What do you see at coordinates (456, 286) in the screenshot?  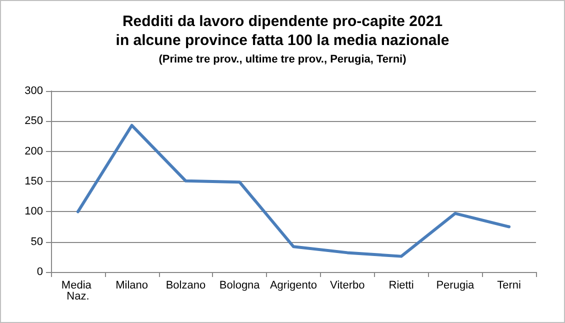 I see `x-tick-label: Perugia` at bounding box center [456, 286].